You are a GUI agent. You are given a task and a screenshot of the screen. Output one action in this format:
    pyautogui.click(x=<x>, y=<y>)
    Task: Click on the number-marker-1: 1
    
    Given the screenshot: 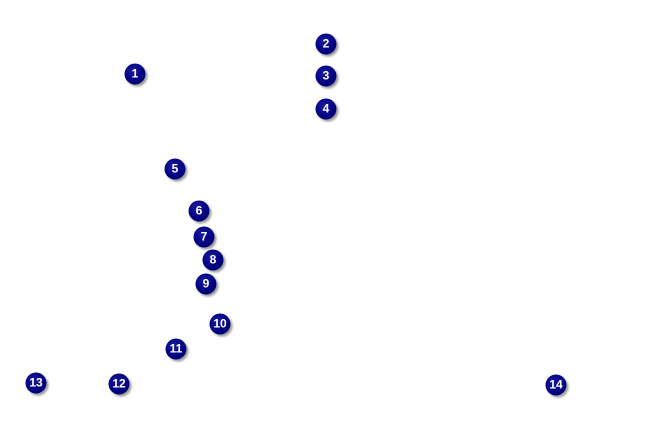 What is the action you would take?
    pyautogui.click(x=135, y=74)
    